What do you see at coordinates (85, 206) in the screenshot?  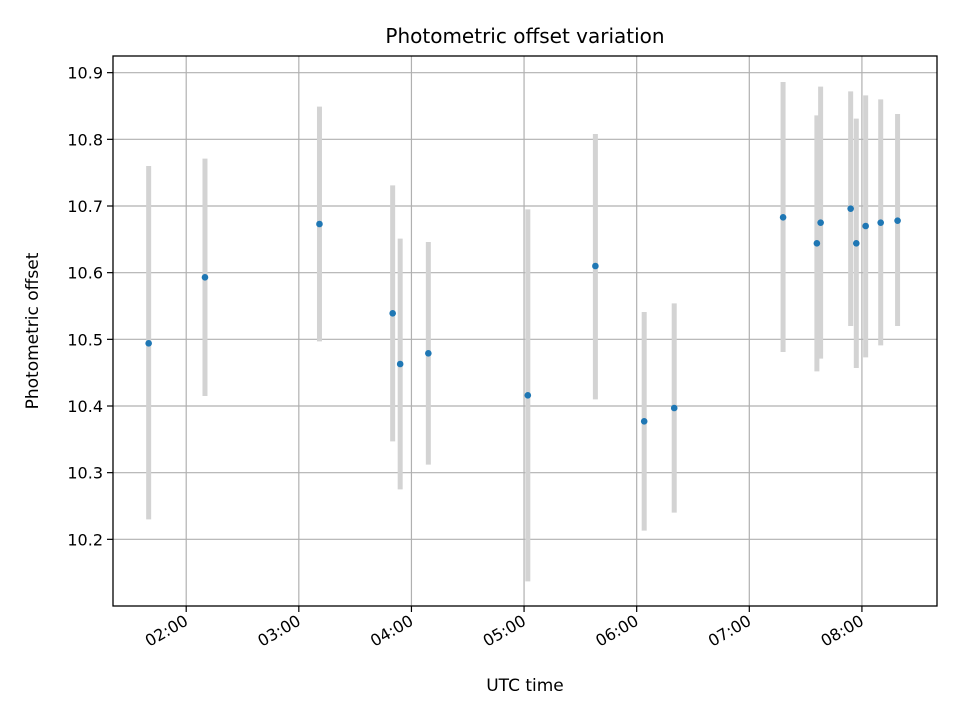 I see `y-tick-label: 10.7` at bounding box center [85, 206].